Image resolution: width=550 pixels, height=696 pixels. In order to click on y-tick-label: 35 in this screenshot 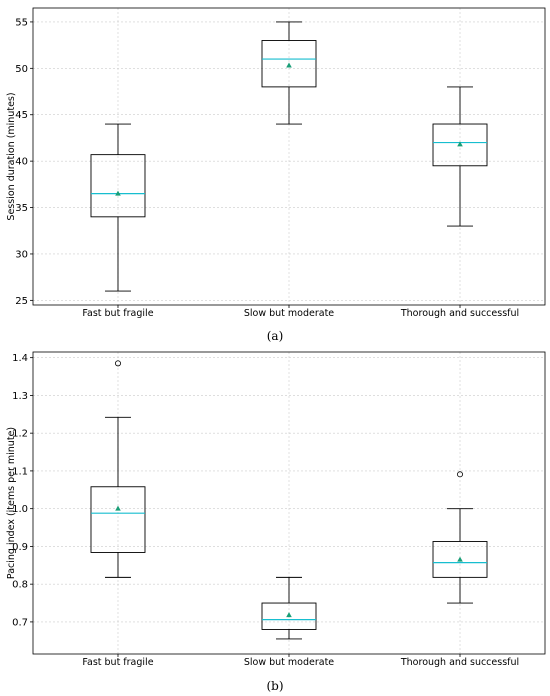, I will do `click(21, 208)`.